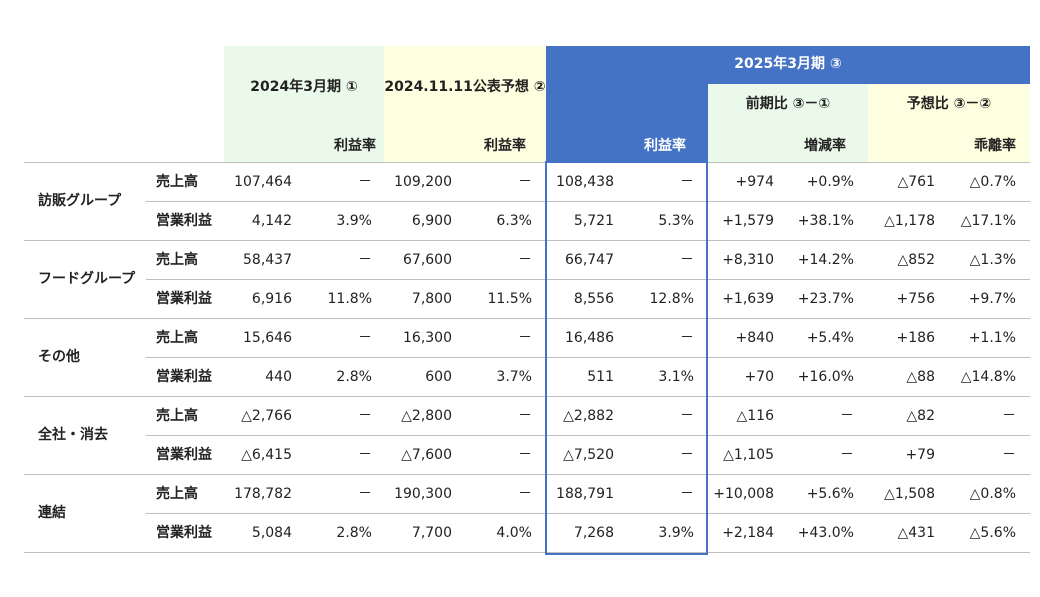 This screenshot has height=597, width=1040. Describe the element at coordinates (59, 357) in the screenshot. I see `segment-label: その他` at that location.